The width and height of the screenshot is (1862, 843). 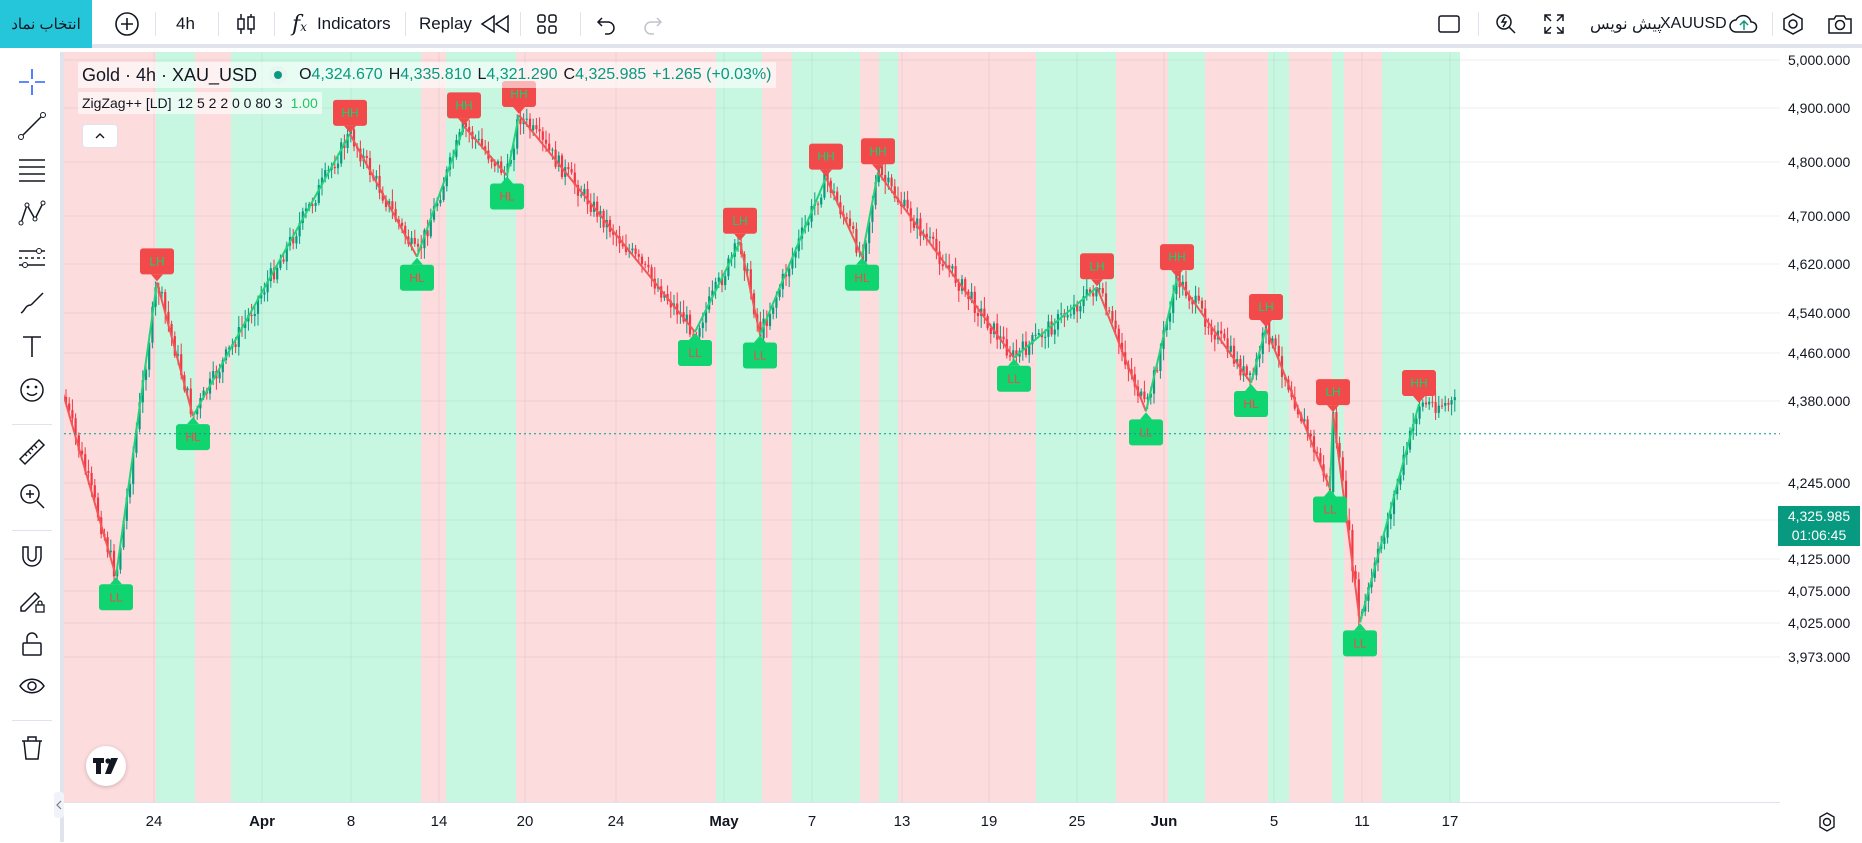 I want to click on emoji-tool, so click(x=32, y=390).